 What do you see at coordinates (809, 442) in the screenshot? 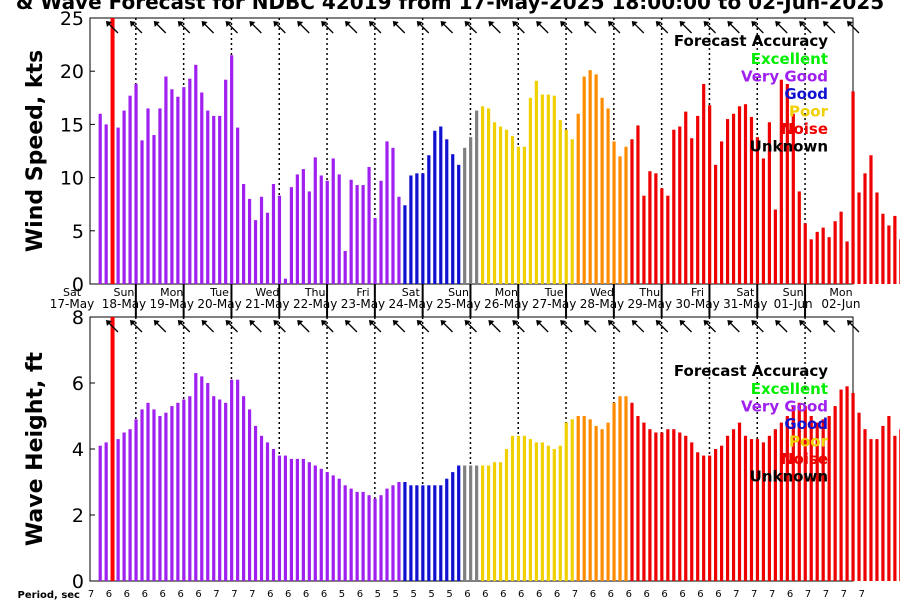
I see `legend-item: Poor` at bounding box center [809, 442].